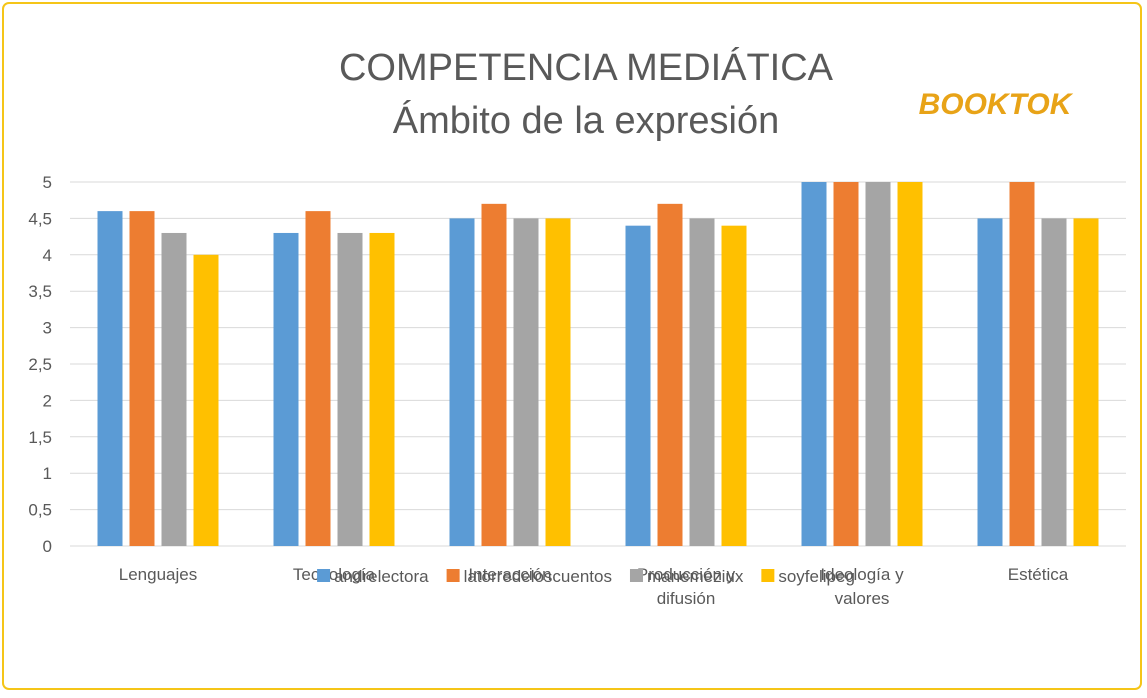 The image size is (1147, 698). What do you see at coordinates (158, 574) in the screenshot?
I see `x-tick-label: Lenguajes` at bounding box center [158, 574].